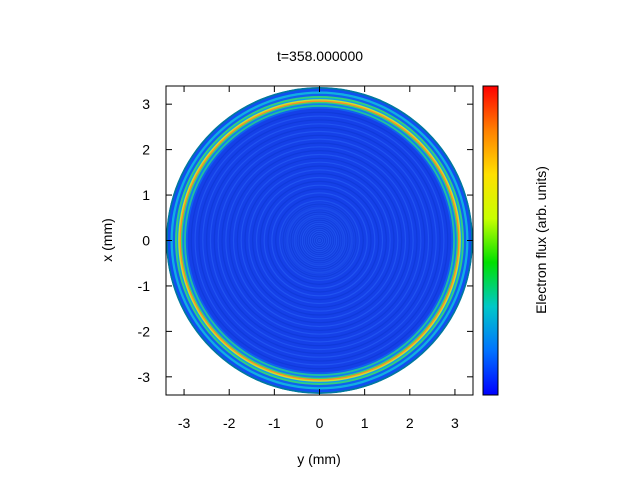  Describe the element at coordinates (410, 423) in the screenshot. I see `x-tick-label: 2` at that location.